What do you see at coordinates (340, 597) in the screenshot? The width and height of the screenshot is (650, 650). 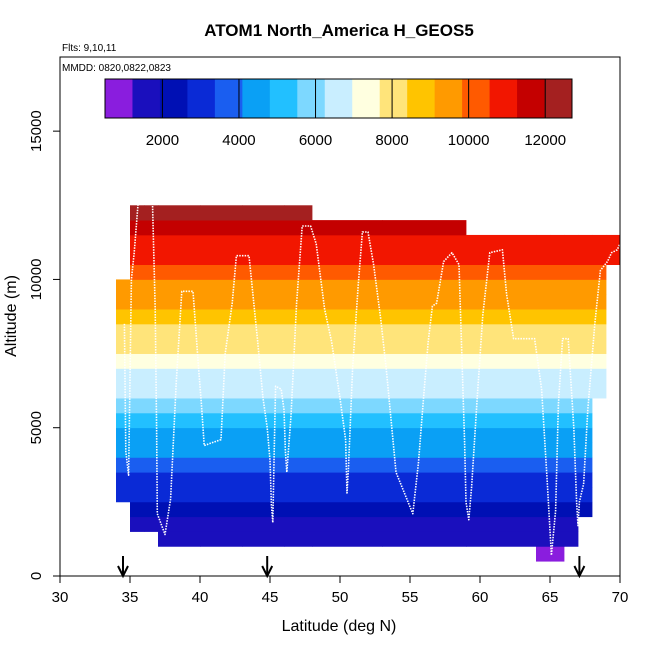 I see `x-tick-label: 50` at bounding box center [340, 597].